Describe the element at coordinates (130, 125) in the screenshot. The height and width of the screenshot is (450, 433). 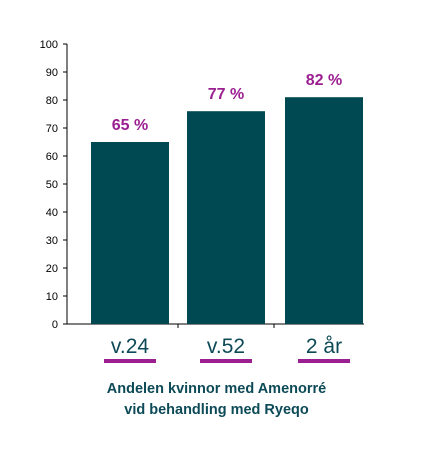
I see `data-label: 65 %` at that location.